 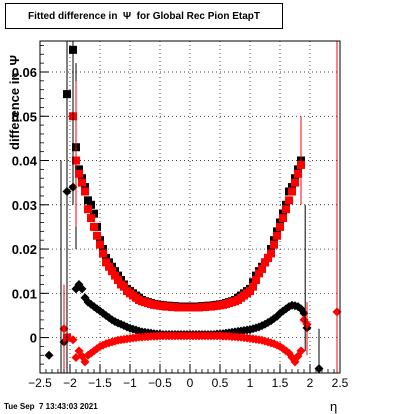 What do you see at coordinates (160, 383) in the screenshot?
I see `x-tick-label: −0.5` at bounding box center [160, 383].